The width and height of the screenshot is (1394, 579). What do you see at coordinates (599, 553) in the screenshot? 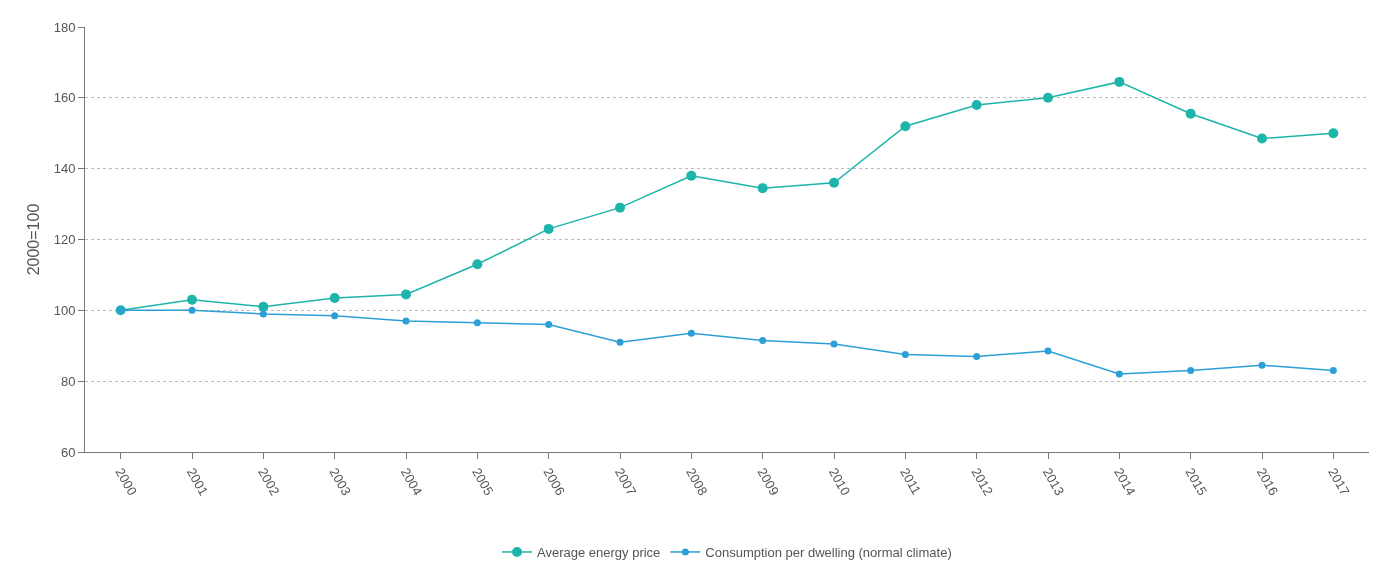
I see `legend-label: Average energy price` at bounding box center [599, 553].